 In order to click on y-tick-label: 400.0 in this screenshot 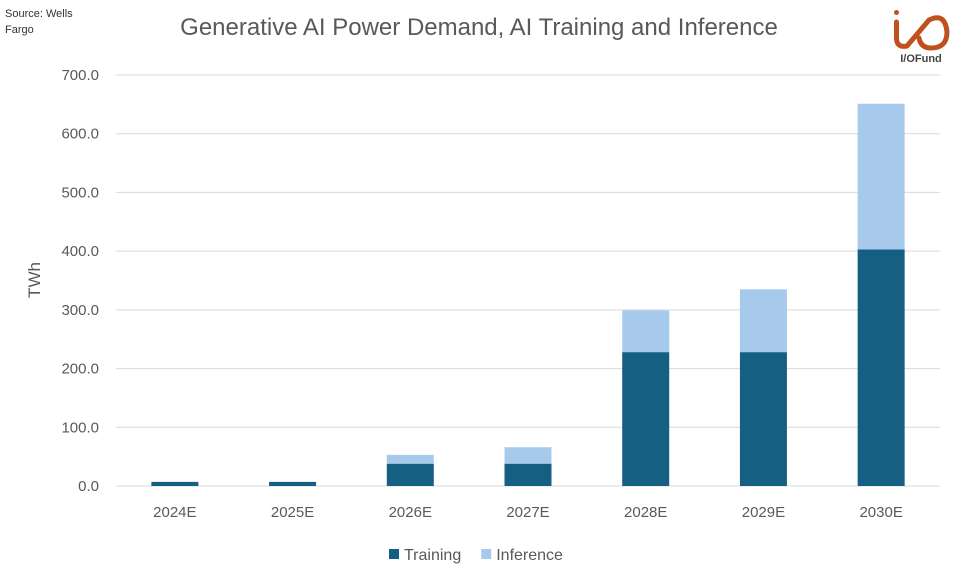, I will do `click(80, 251)`.